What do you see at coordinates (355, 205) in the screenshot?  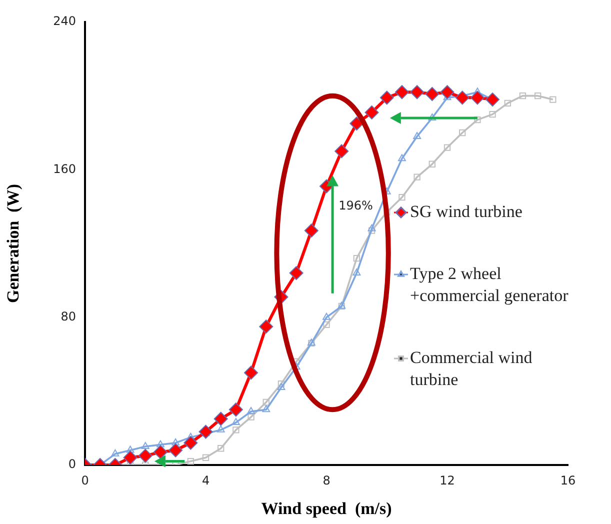 I see `annotation: 196%` at bounding box center [355, 205].